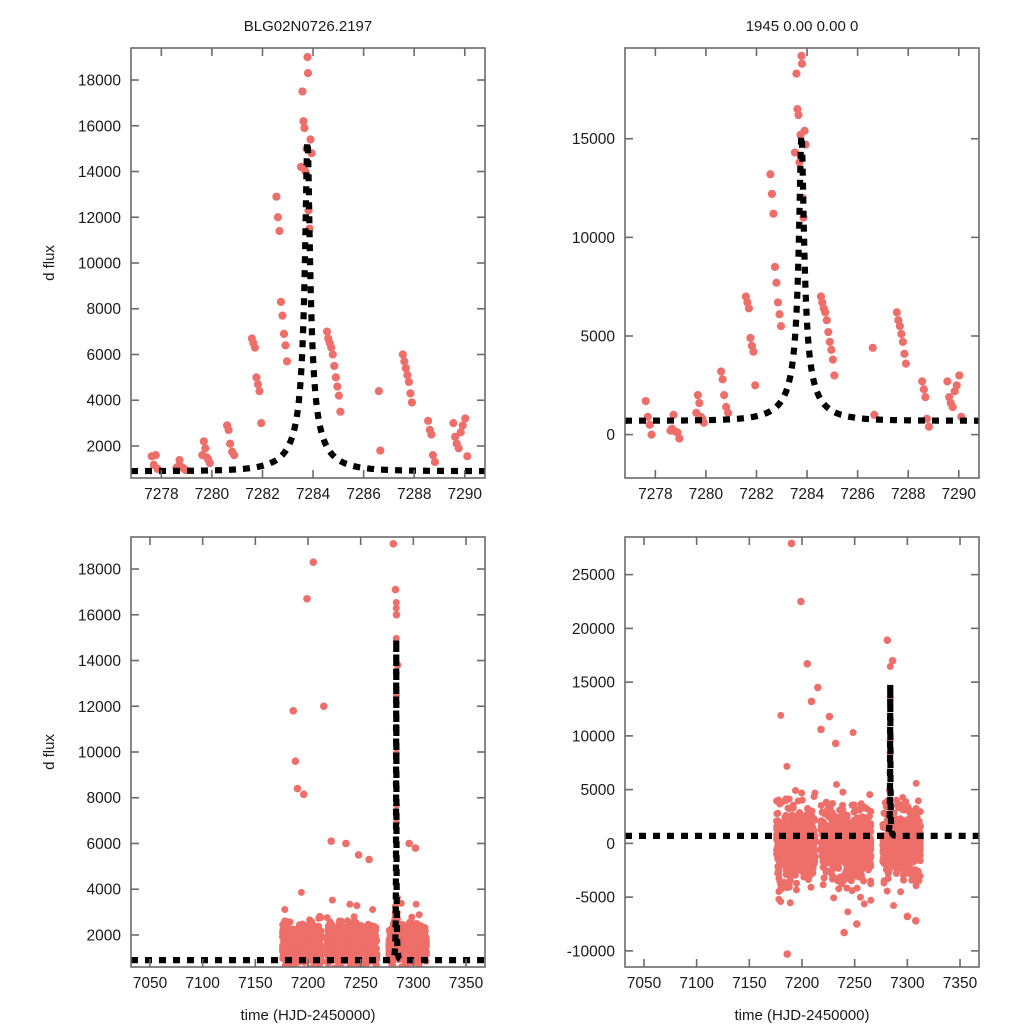  What do you see at coordinates (802, 279) in the screenshot?
I see `model-curve-top-right` at bounding box center [802, 279].